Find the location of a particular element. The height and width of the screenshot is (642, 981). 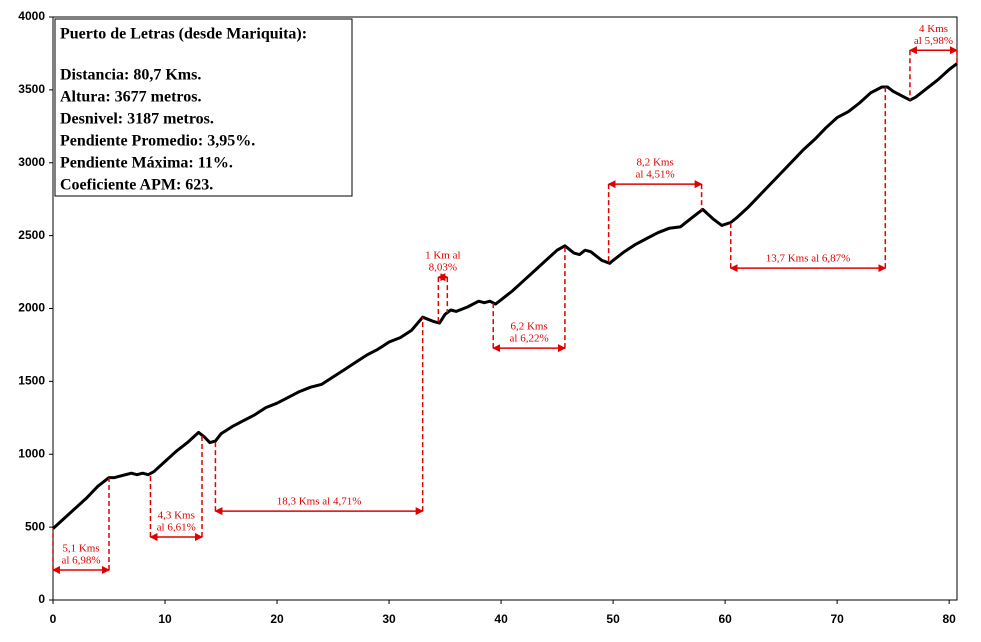

x-tick-label: 80 is located at coordinates (949, 619).